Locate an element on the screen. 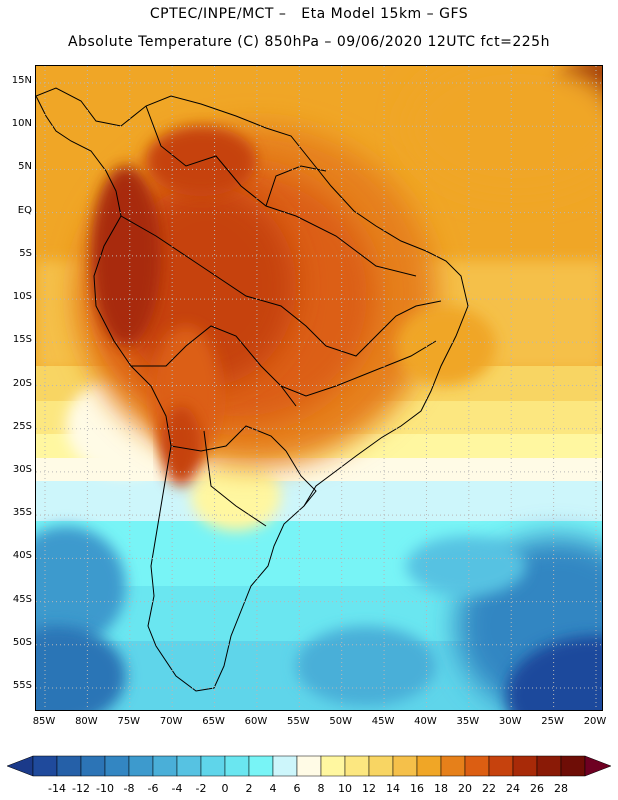  latitude-label: 15S is located at coordinates (22, 340).